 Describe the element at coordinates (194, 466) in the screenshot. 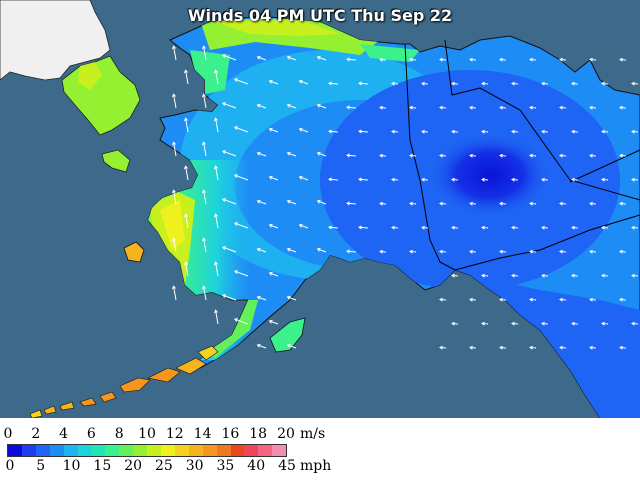

I see `legend-tick-label: 30` at that location.